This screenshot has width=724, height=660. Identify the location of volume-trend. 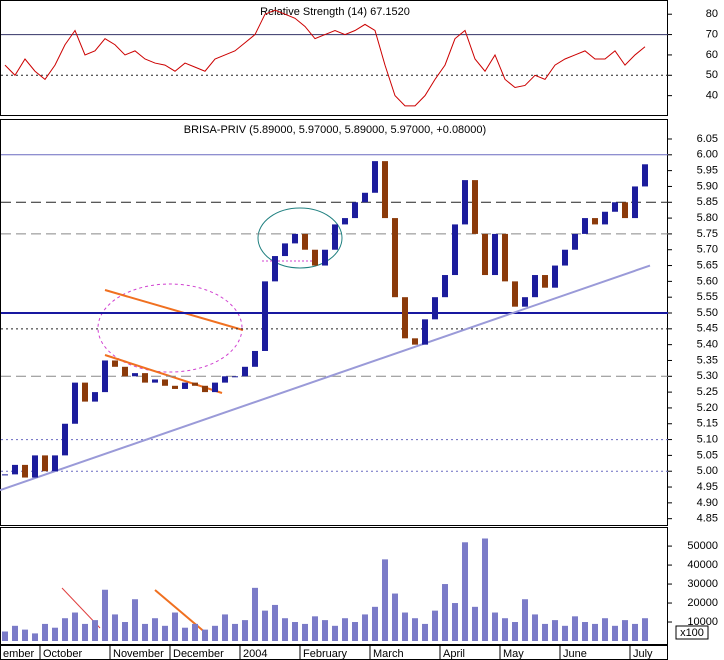
(181, 612).